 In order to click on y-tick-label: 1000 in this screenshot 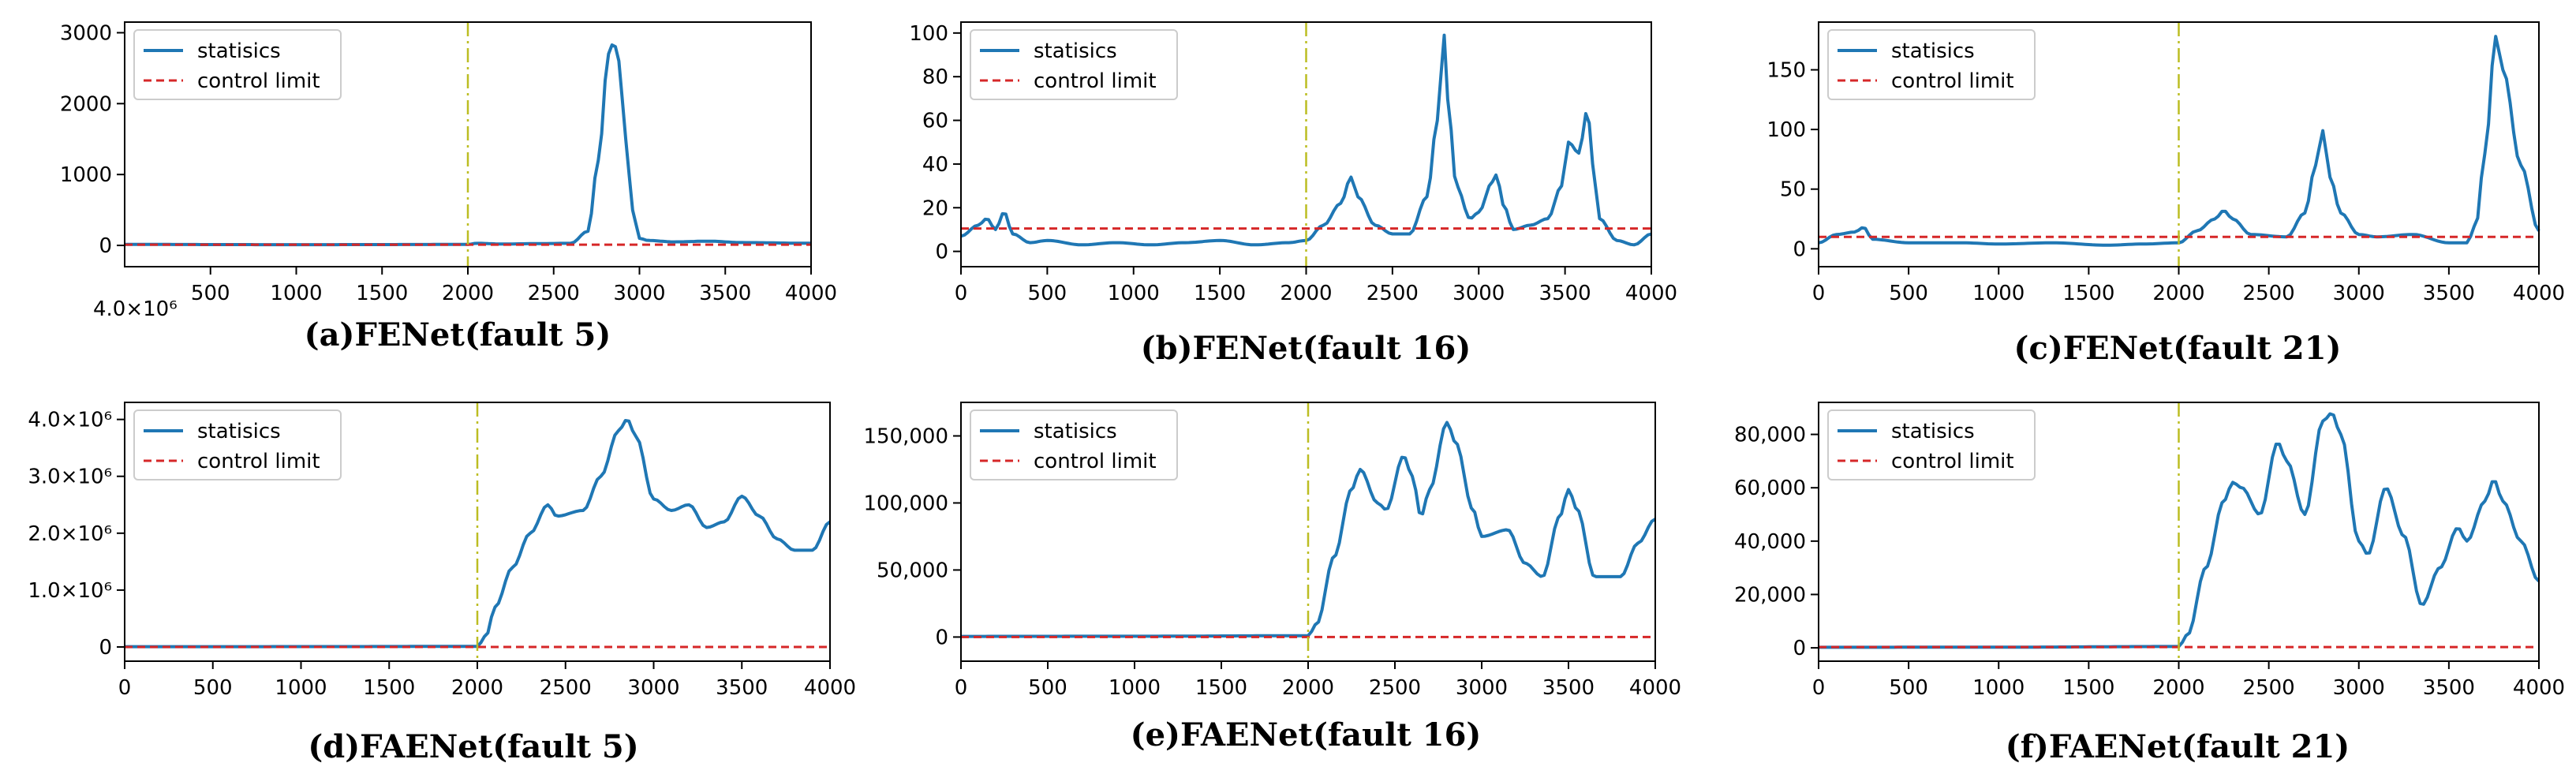, I will do `click(86, 175)`.